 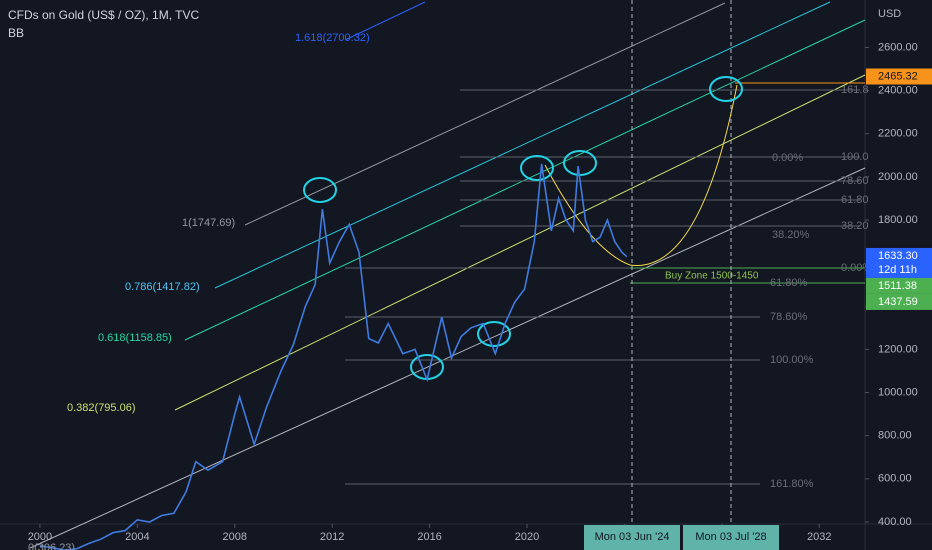 What do you see at coordinates (137, 537) in the screenshot?
I see `x-tick-label: 2004` at bounding box center [137, 537].